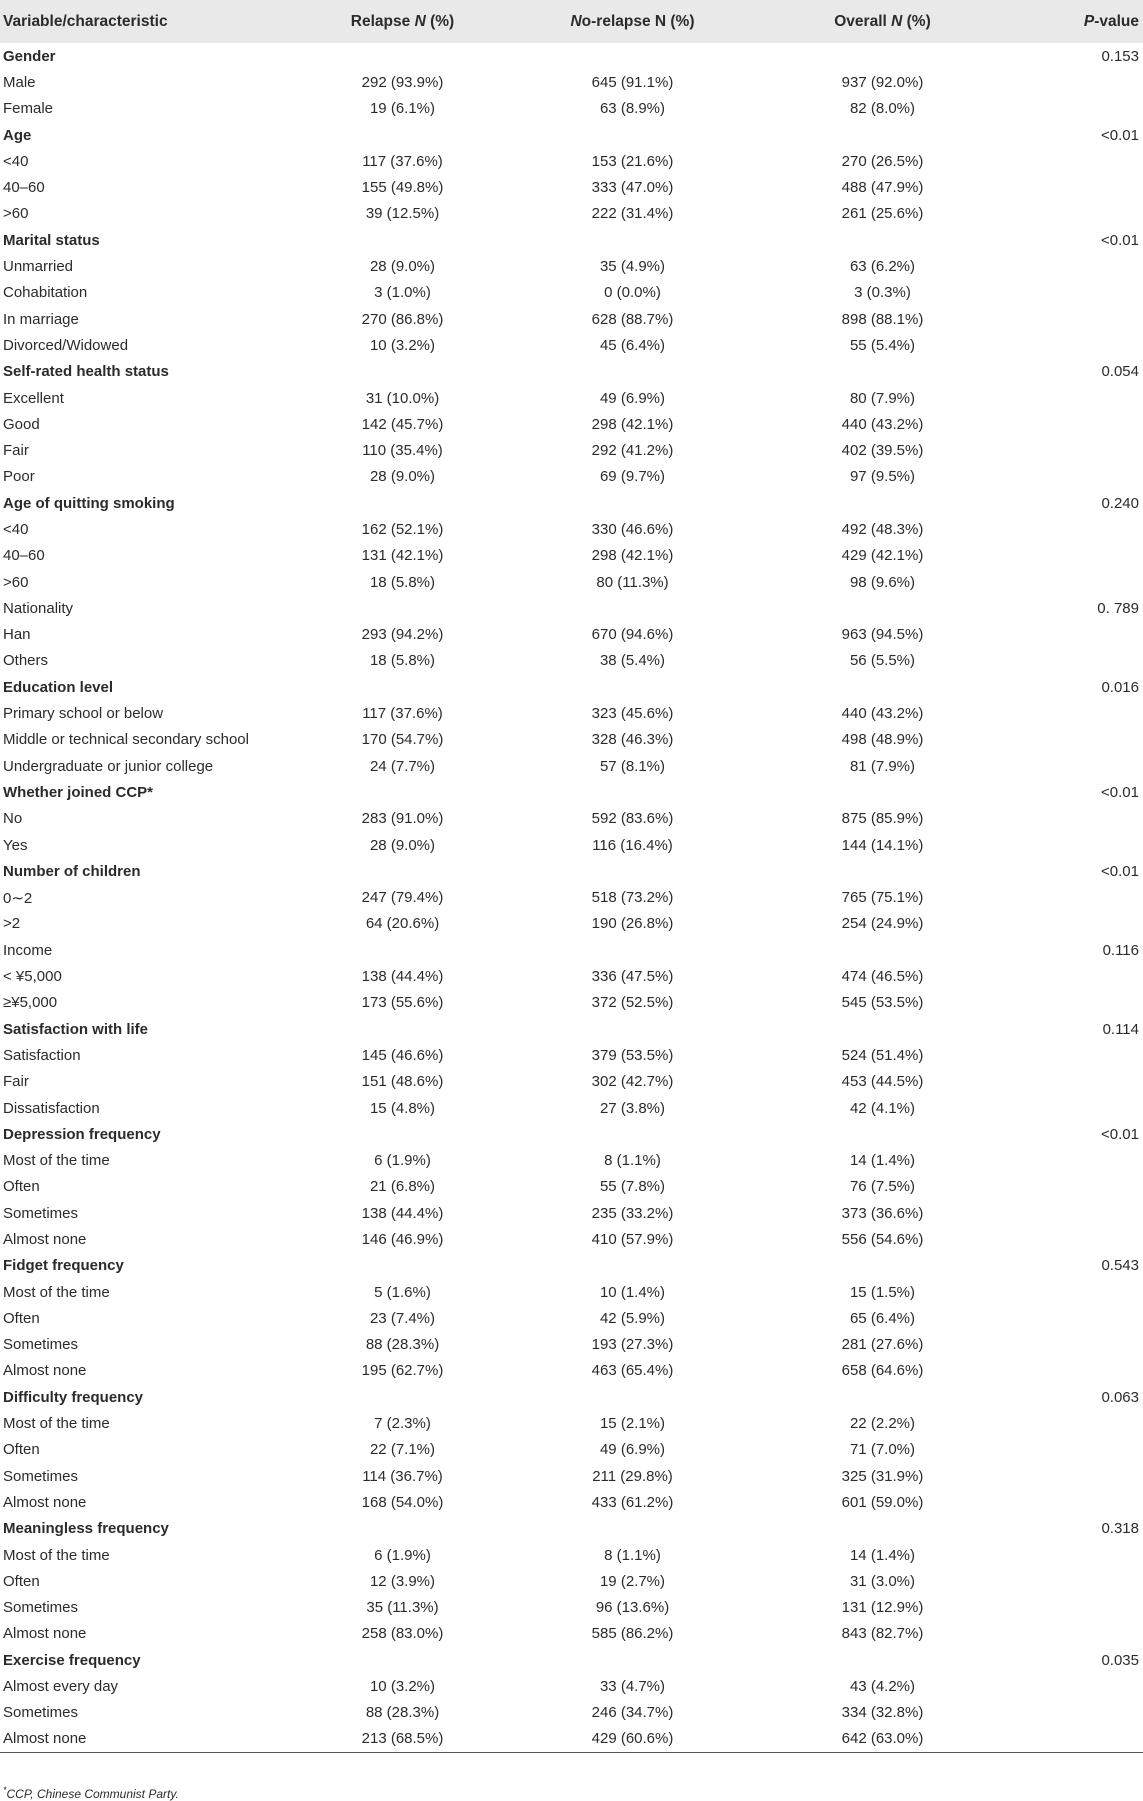  Describe the element at coordinates (882, 1239) in the screenshot. I see `cell-overall: 556 (54.6%)` at that location.